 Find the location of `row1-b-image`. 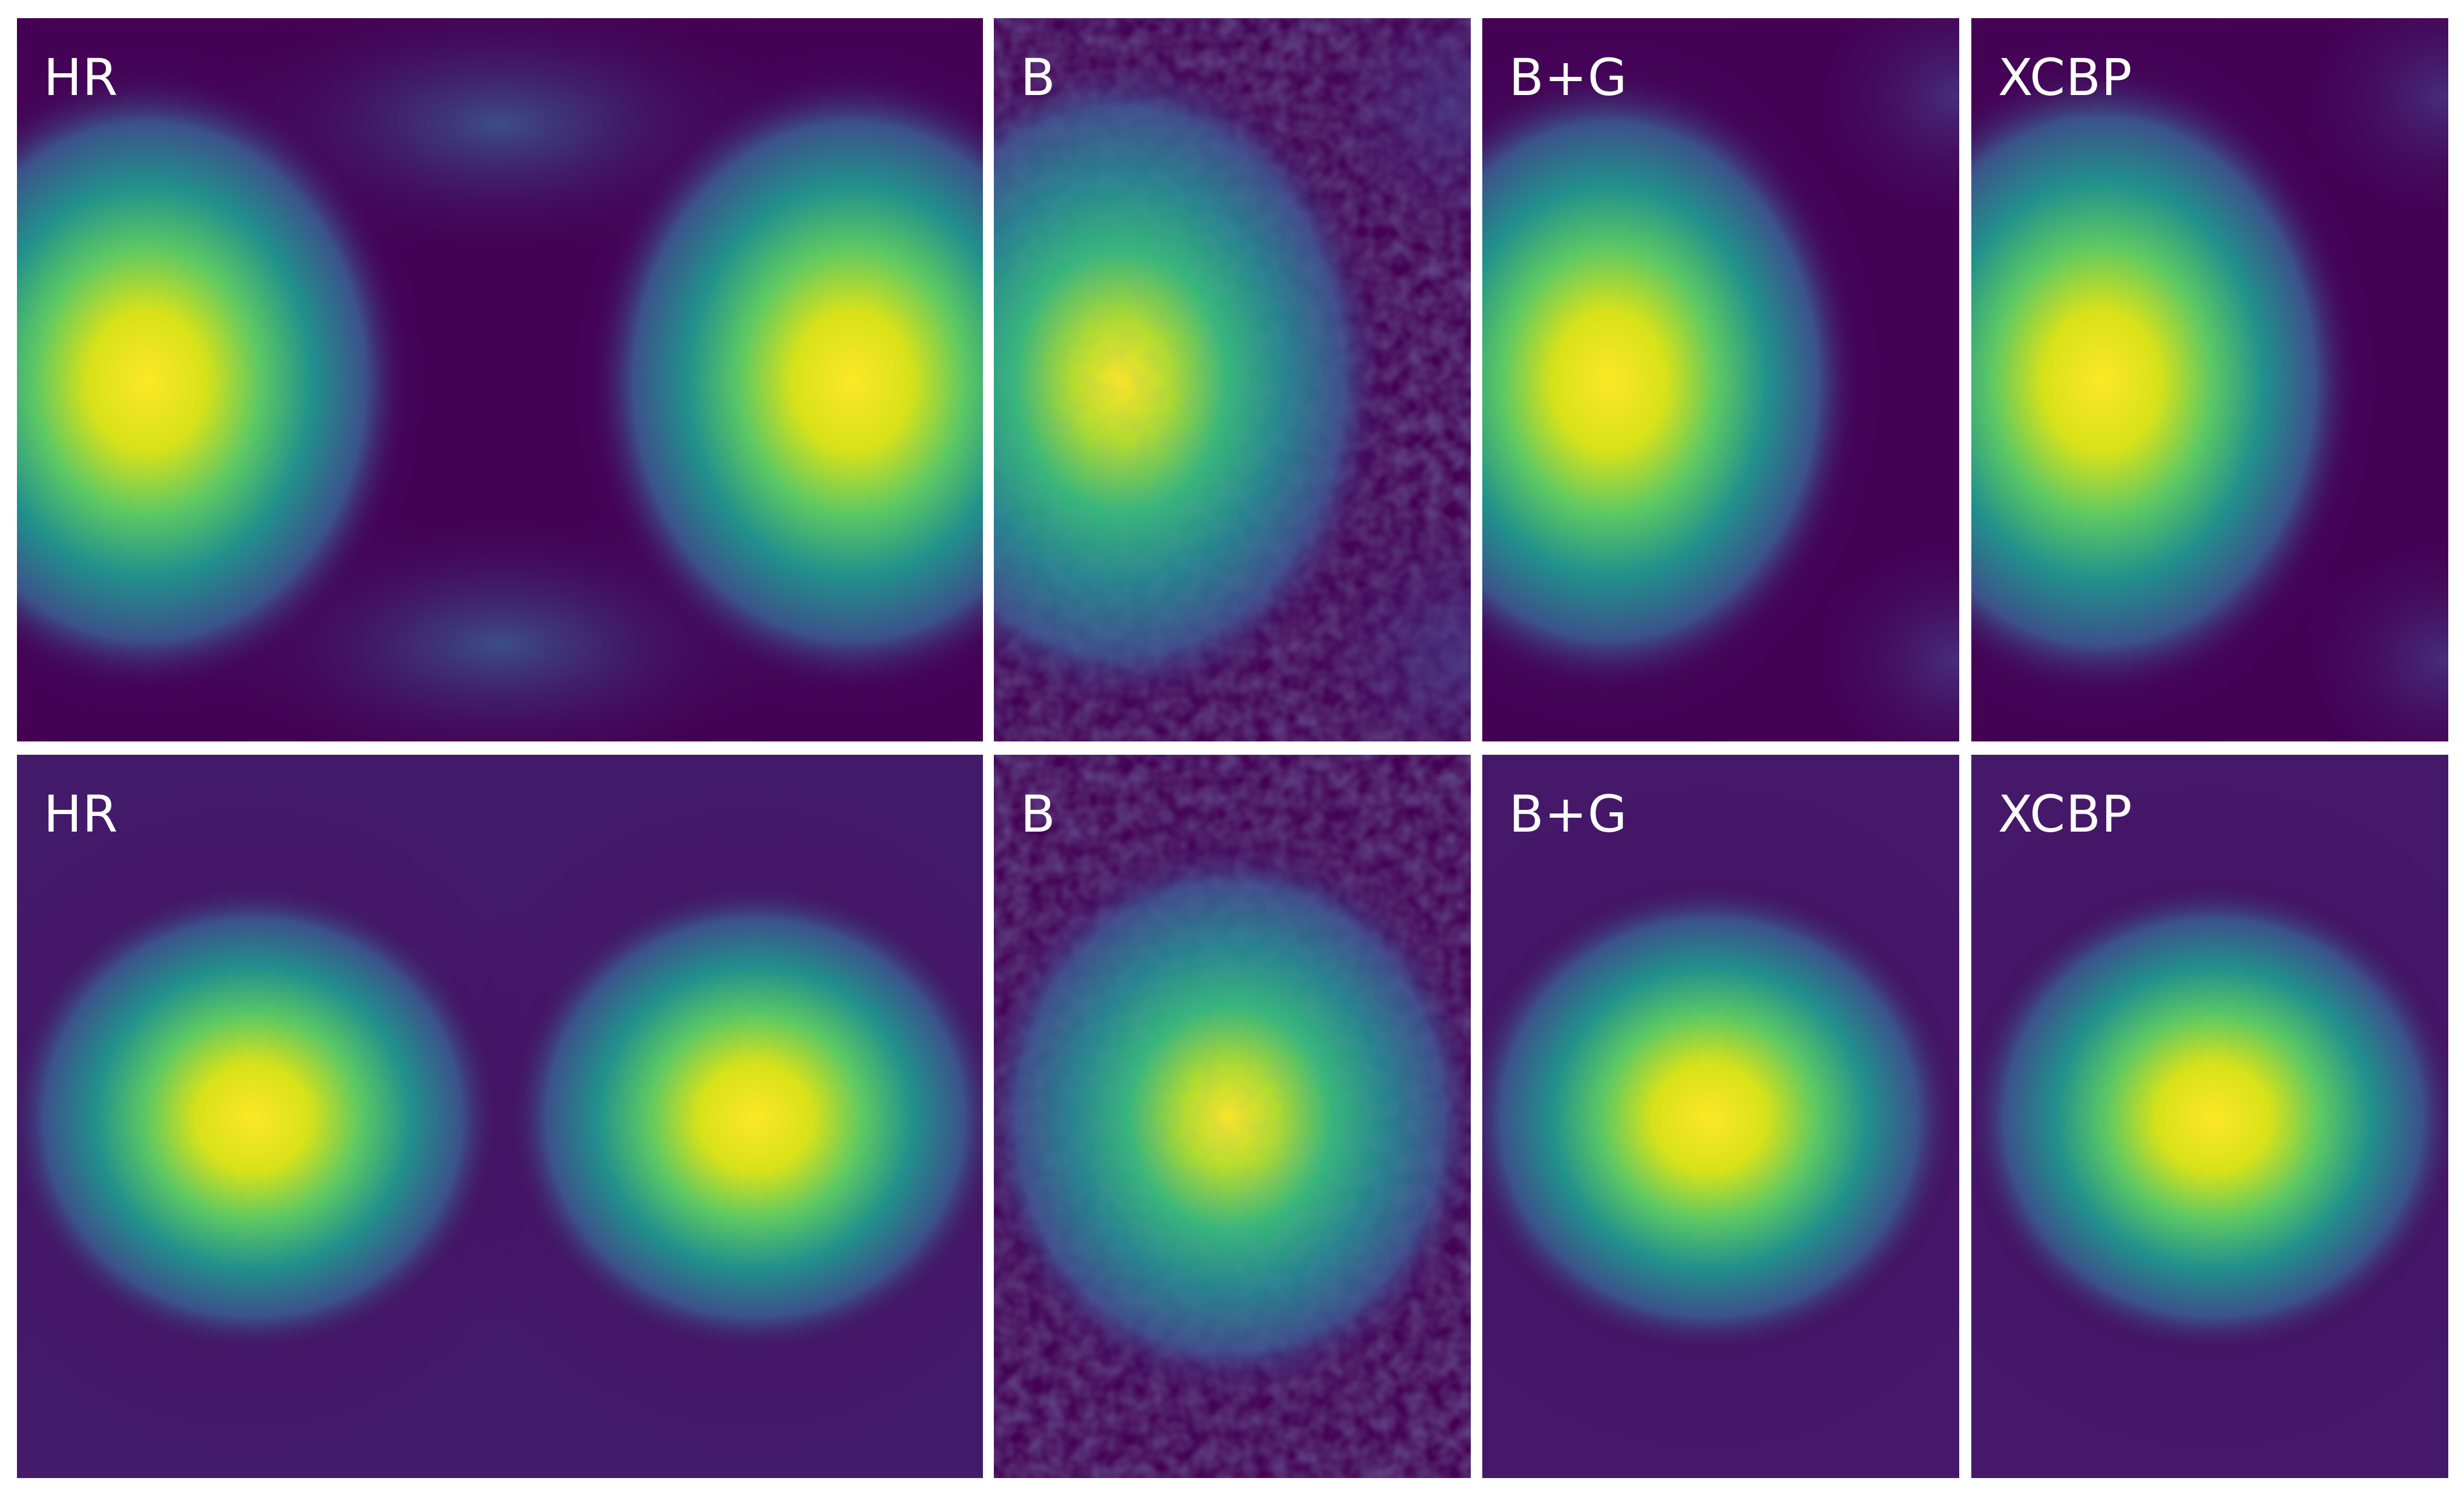

row1-b-image is located at coordinates (1233, 379).